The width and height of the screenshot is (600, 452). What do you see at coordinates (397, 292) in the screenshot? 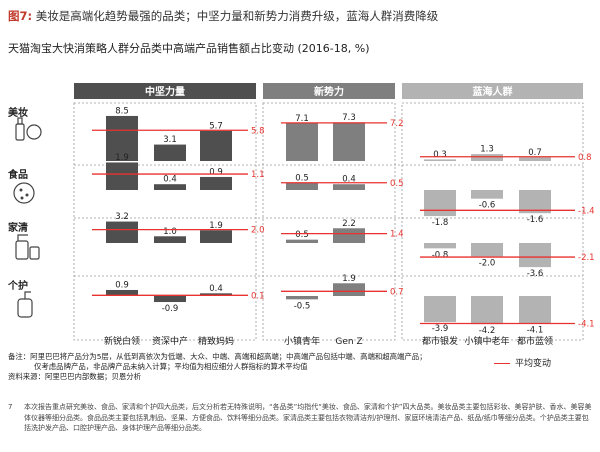
I see `average-value-label: 0.7` at bounding box center [397, 292].